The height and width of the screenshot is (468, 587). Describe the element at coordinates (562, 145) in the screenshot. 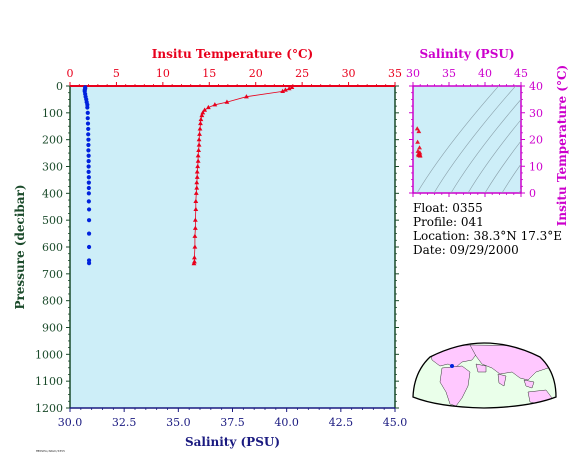

I see `ts-y-title: Insitu Temperature (°C)` at that location.